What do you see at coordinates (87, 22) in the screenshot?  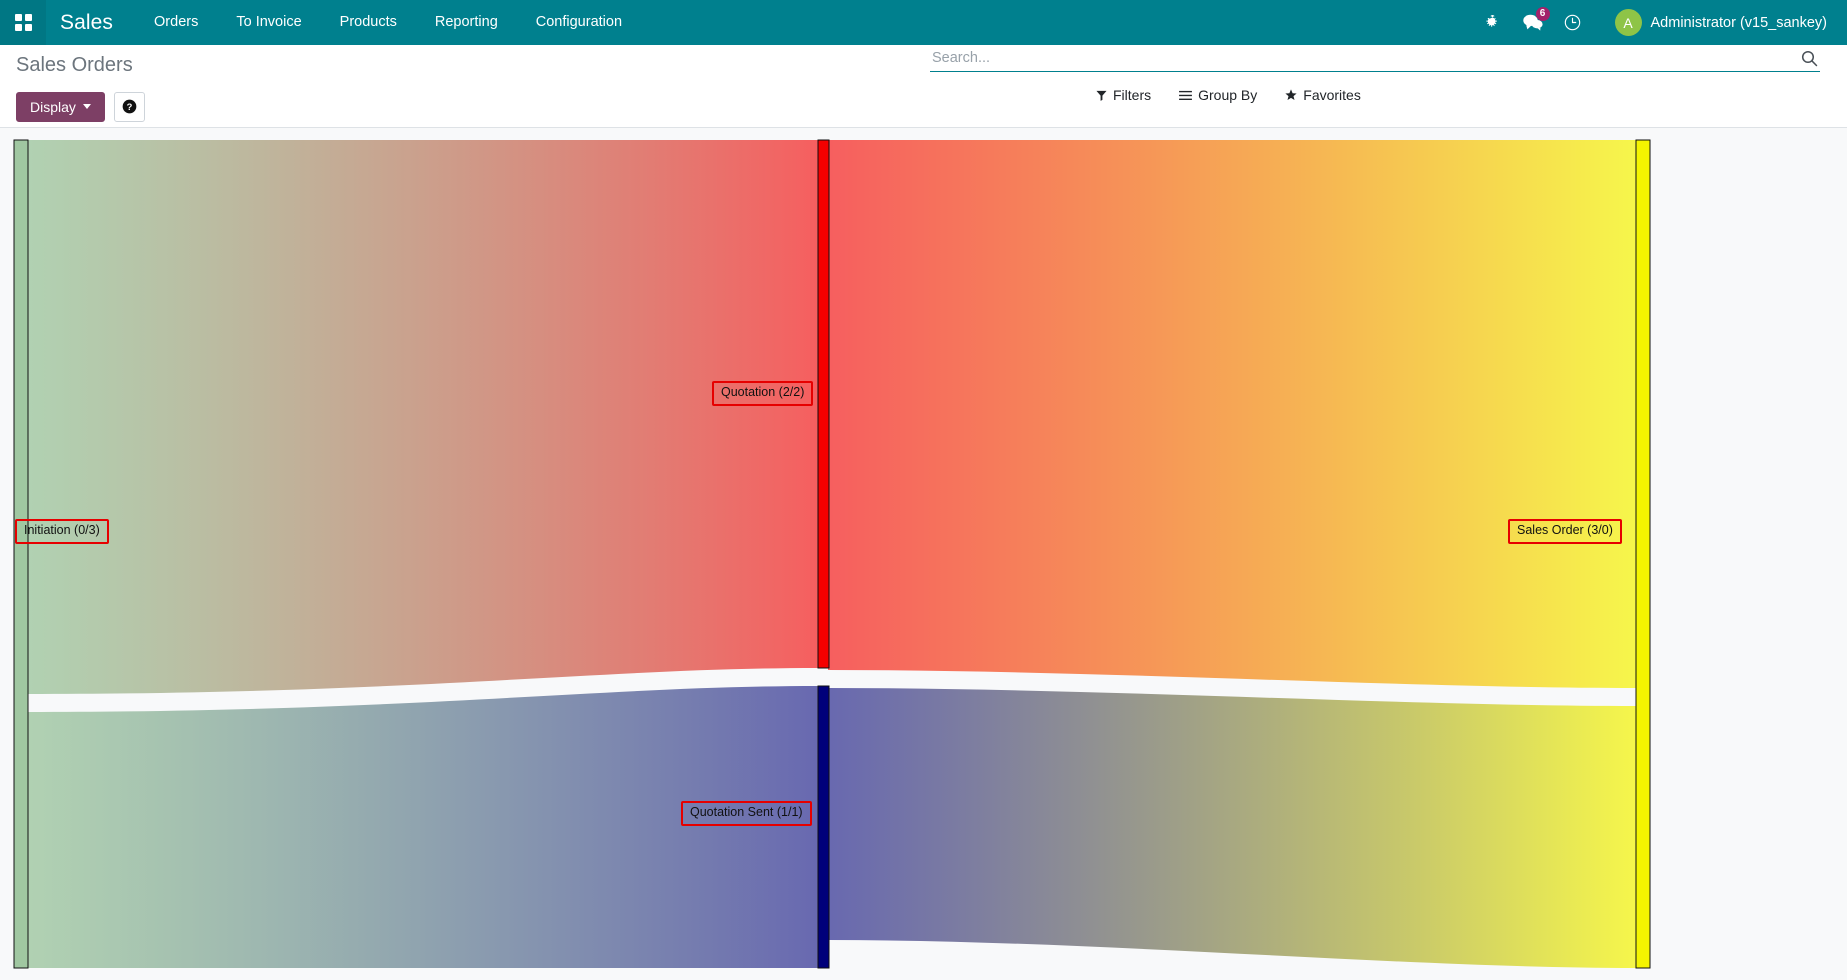 I see `app-brand-sales: Sales` at bounding box center [87, 22].